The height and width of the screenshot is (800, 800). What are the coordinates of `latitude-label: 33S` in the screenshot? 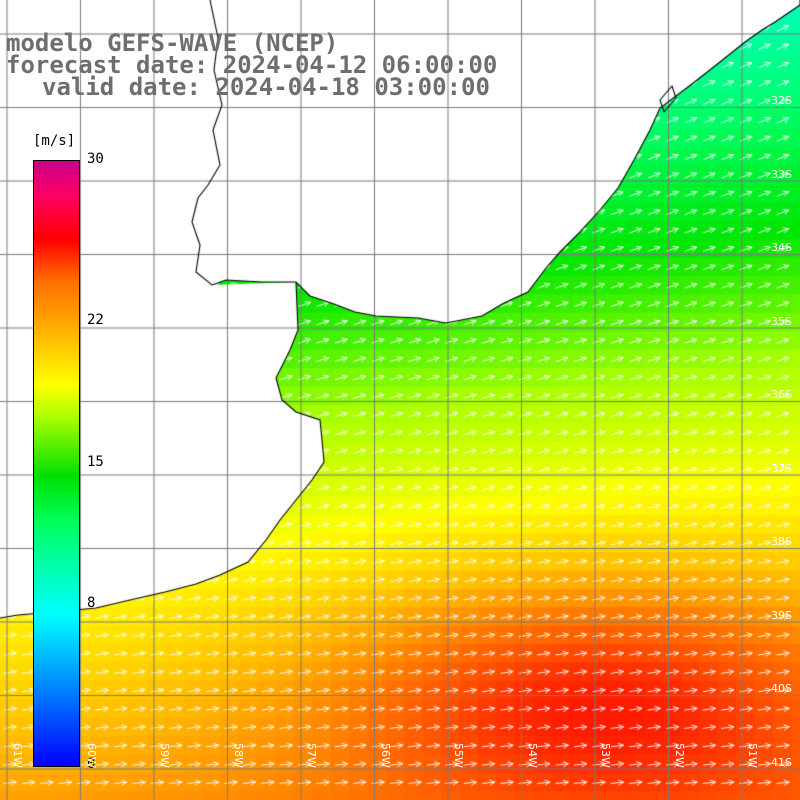 It's located at (781, 174).